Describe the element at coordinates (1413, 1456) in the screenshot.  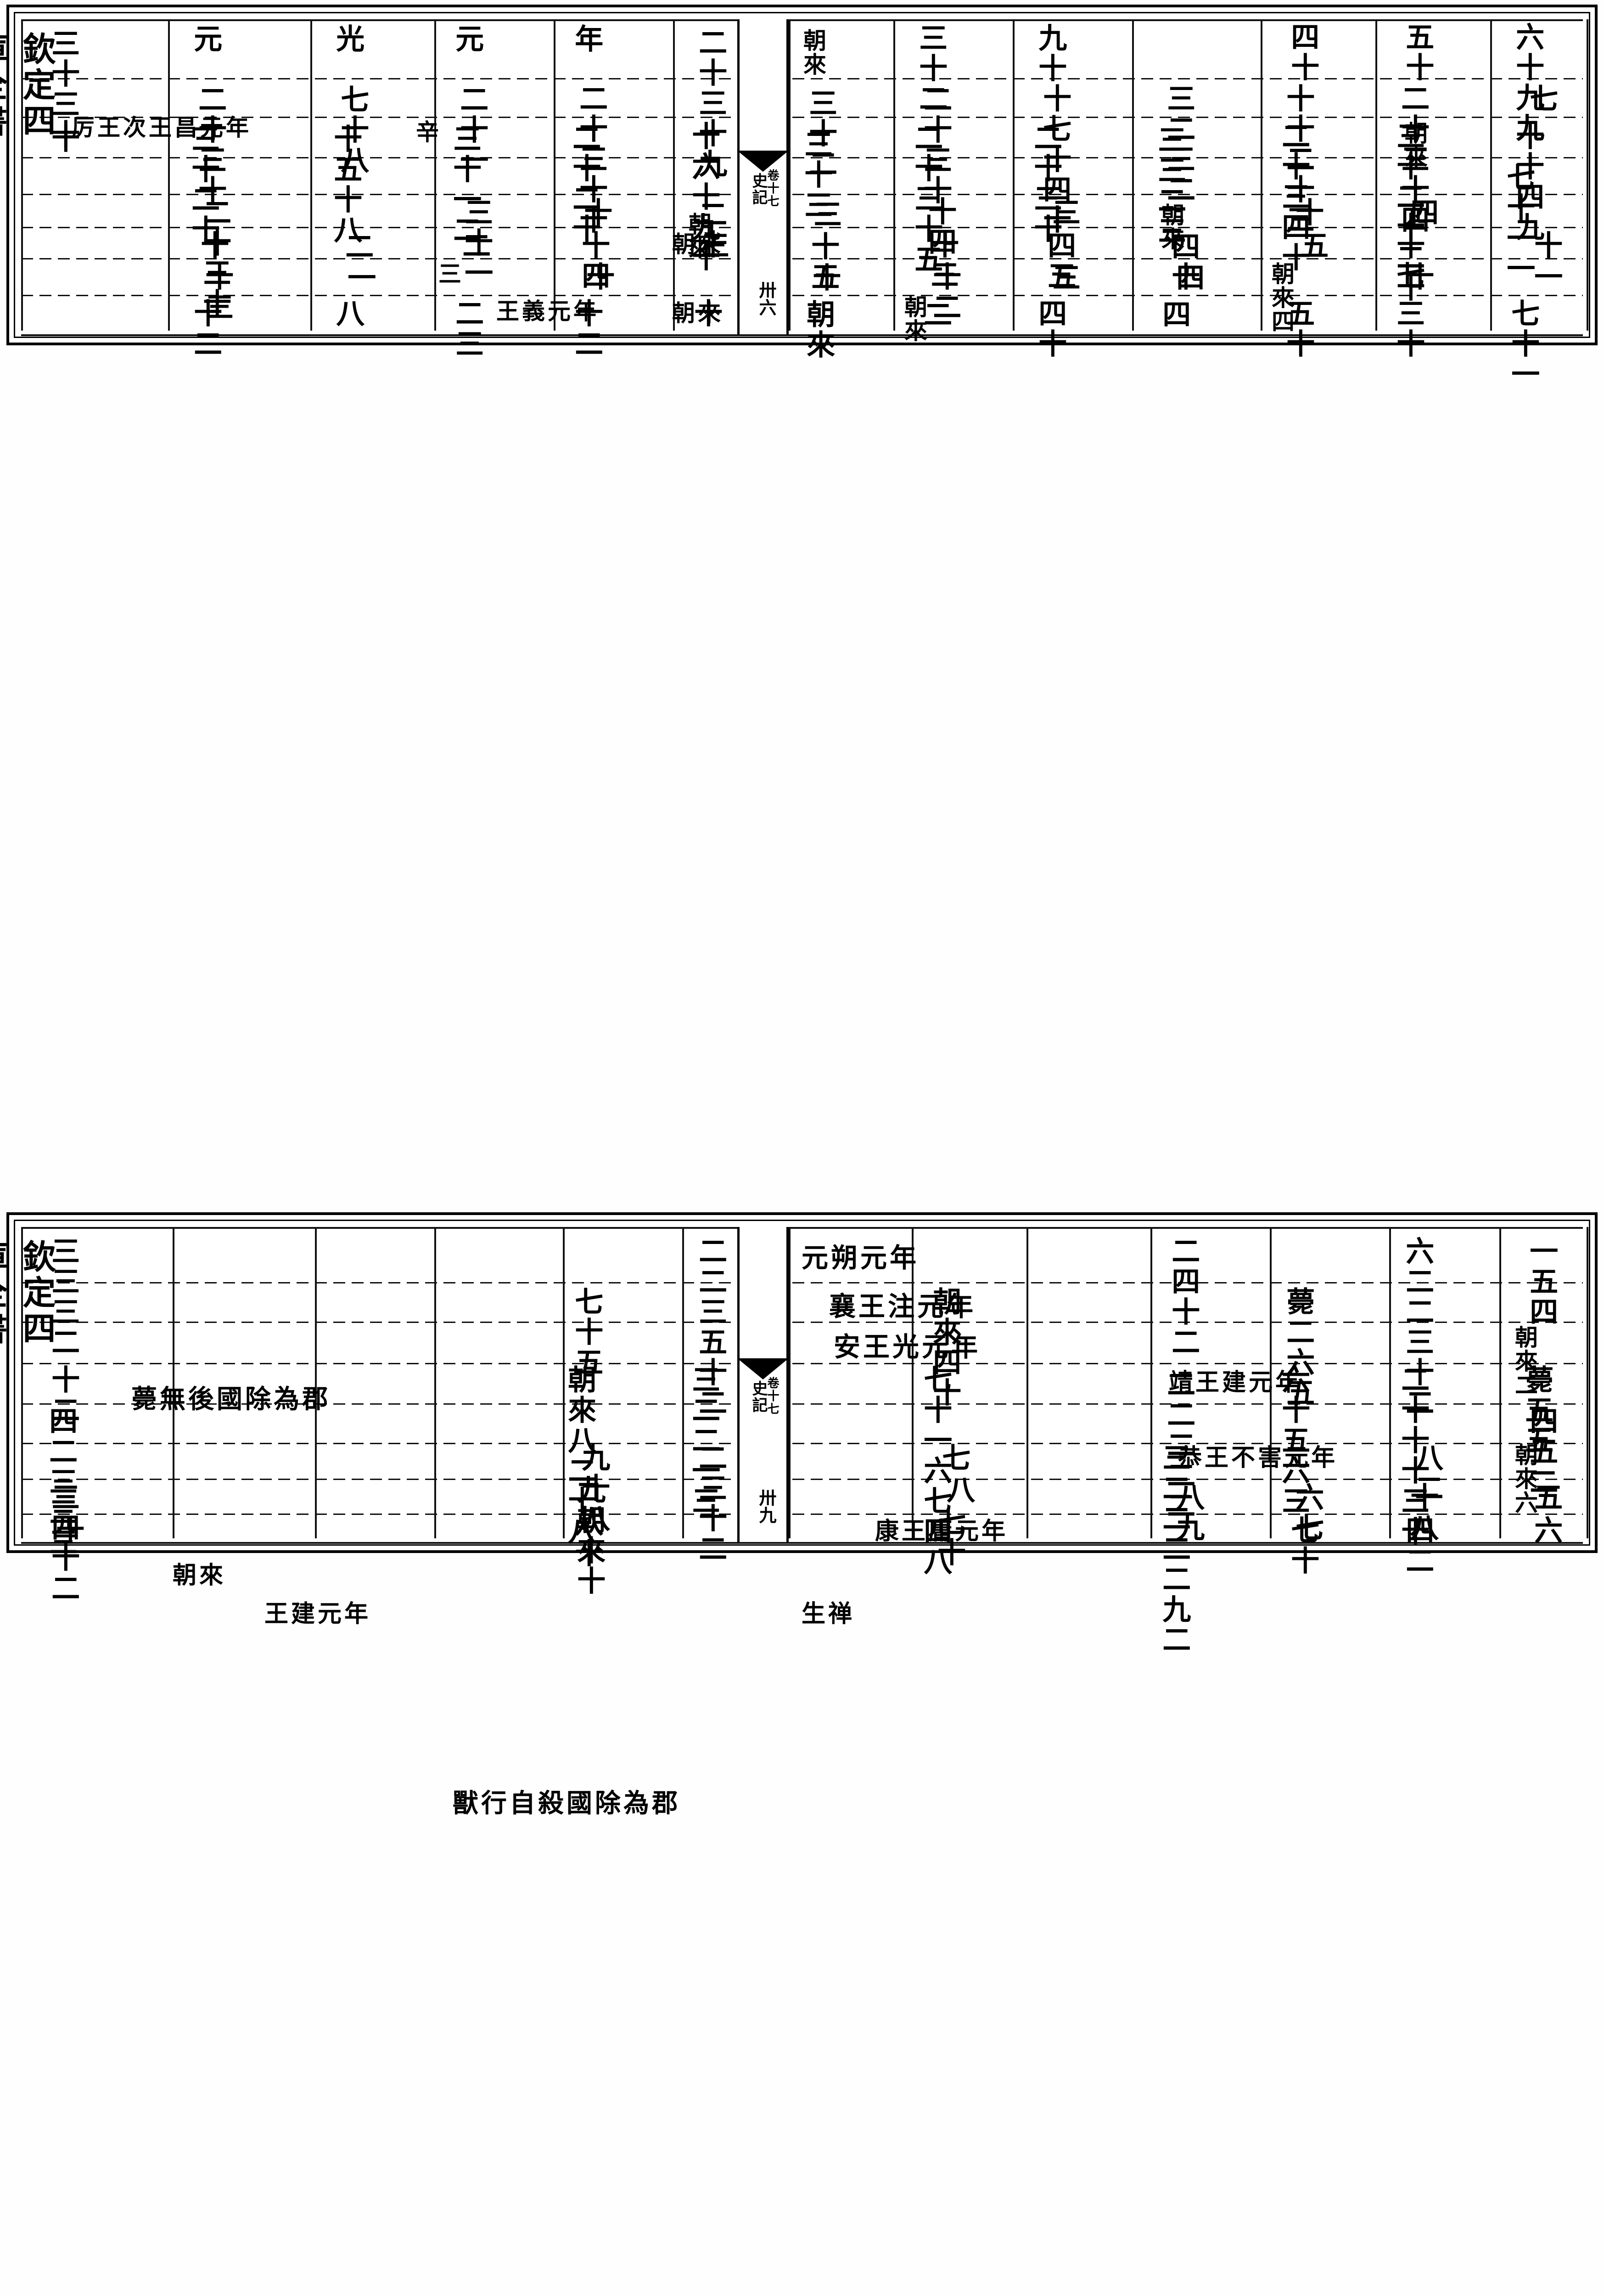
I see `cell-d2-r3: 二十十十三十` at that location.